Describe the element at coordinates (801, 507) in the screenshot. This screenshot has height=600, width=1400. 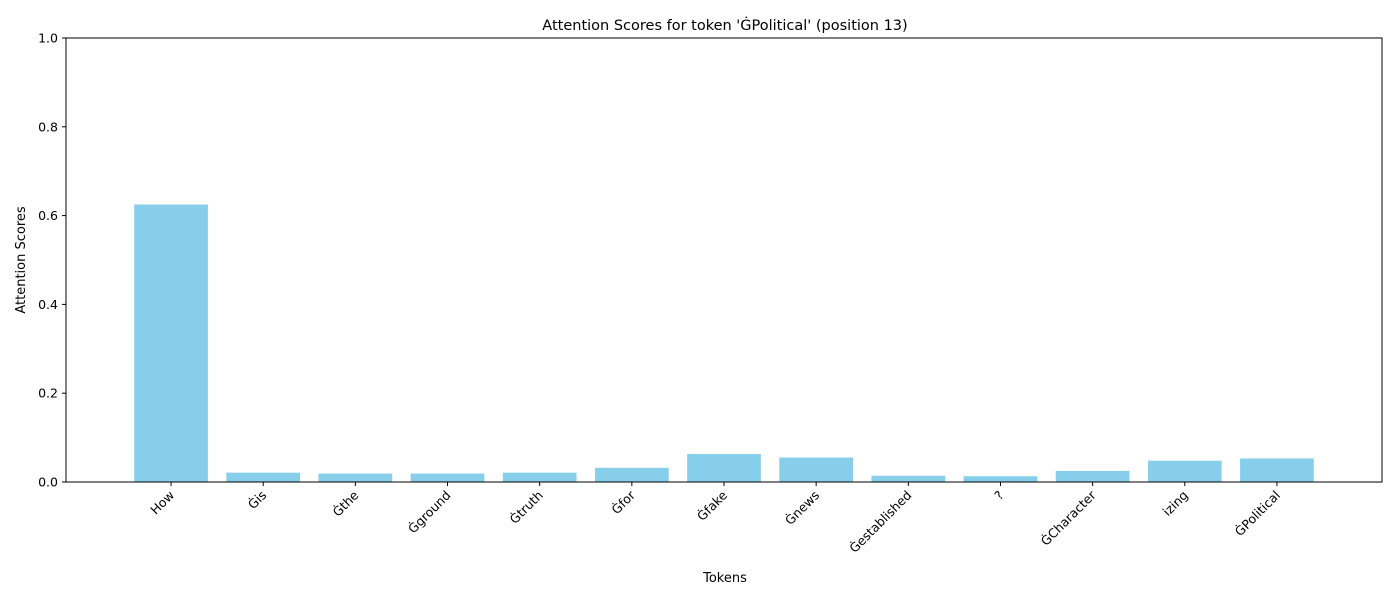
I see `x-tick-label-7: Ġnews` at that location.